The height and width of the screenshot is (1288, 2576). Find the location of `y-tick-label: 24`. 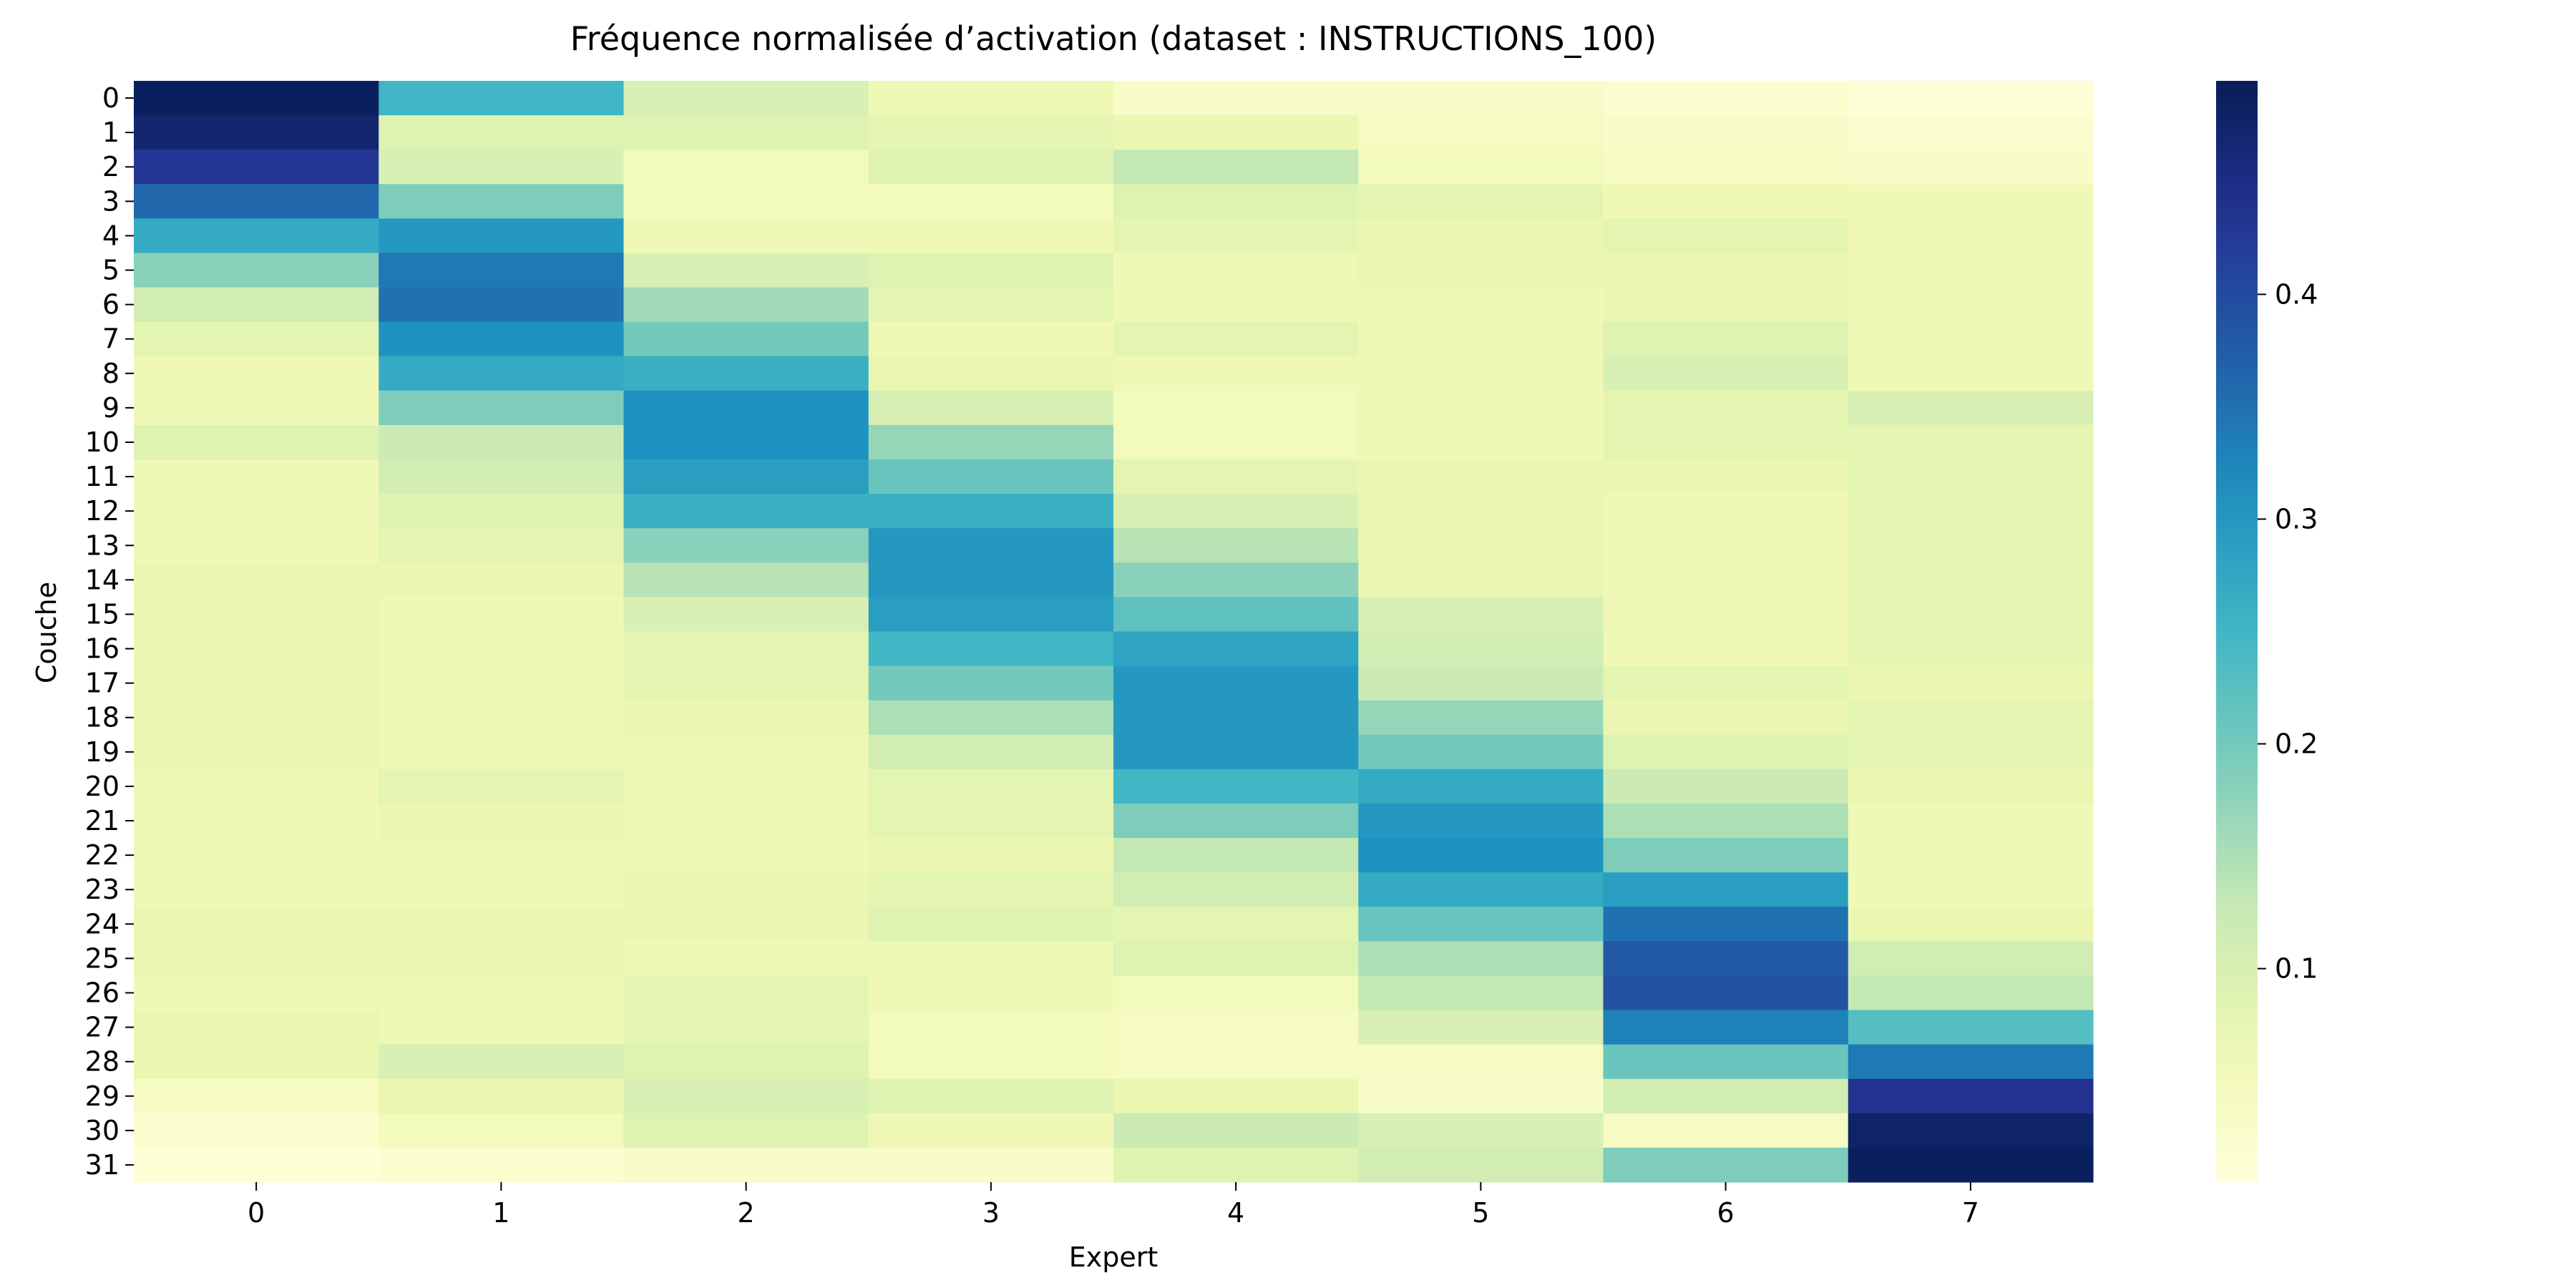

y-tick-label: 24 is located at coordinates (102, 924).